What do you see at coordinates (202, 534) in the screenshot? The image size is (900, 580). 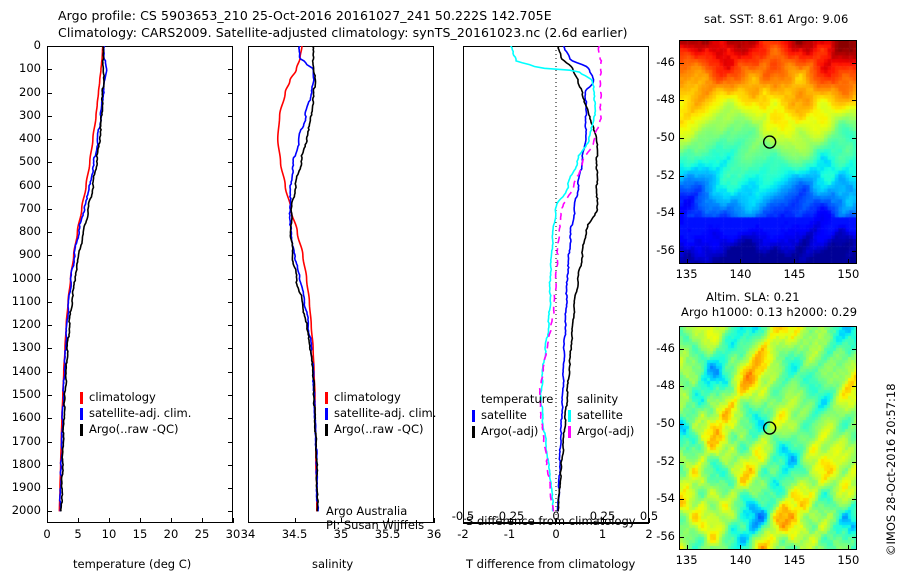 I see `xtick-label: 25` at bounding box center [202, 534].